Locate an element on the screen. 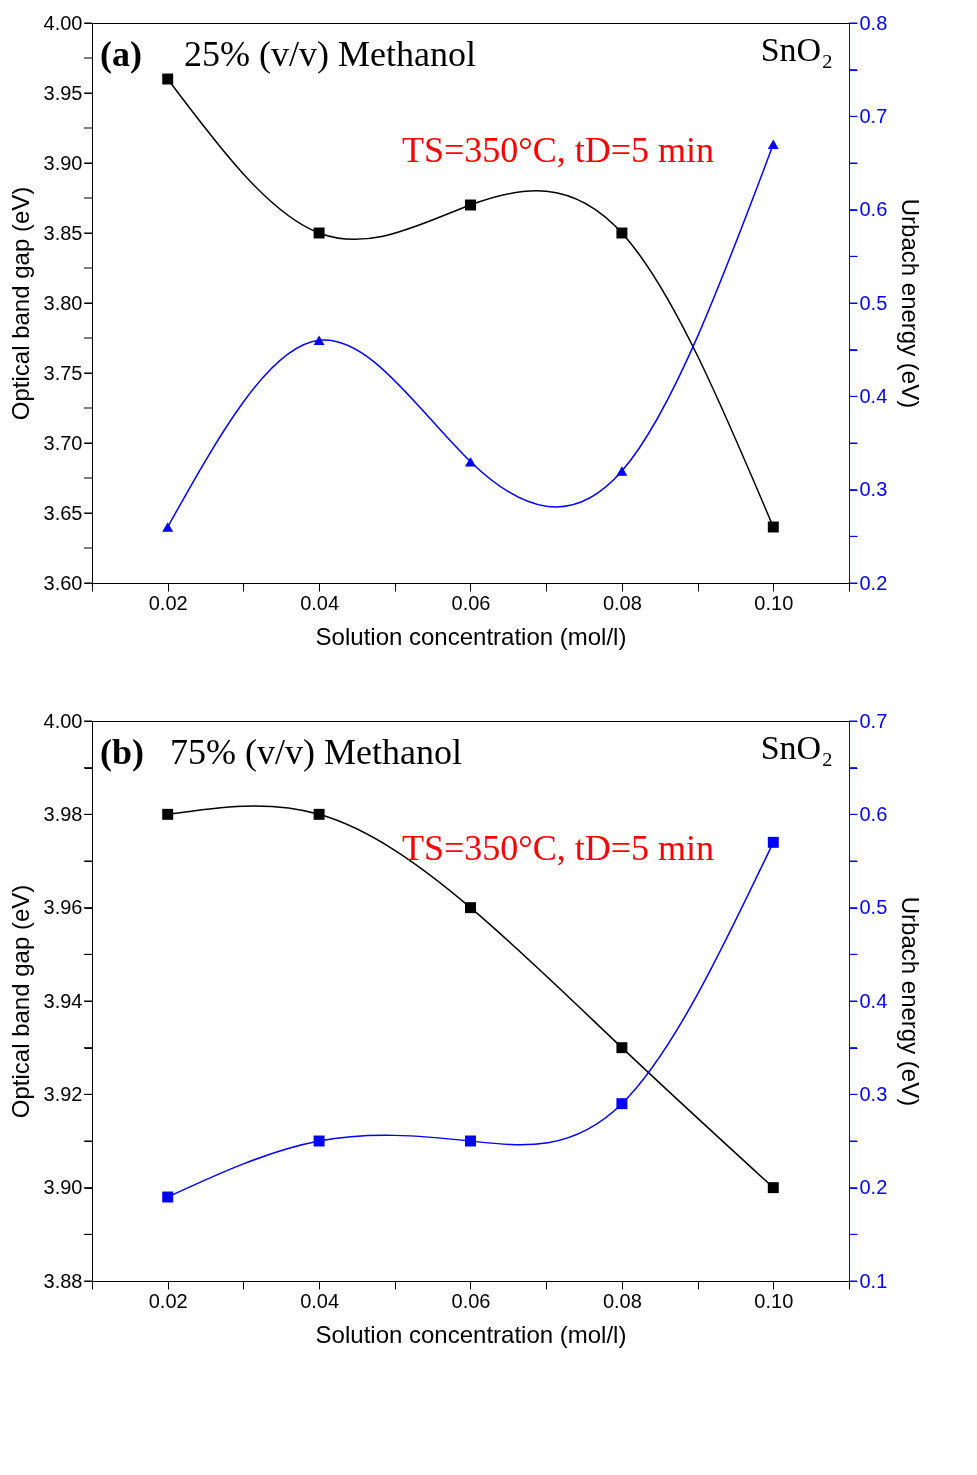 The width and height of the screenshot is (977, 1475). y-tick-label: 3.92 is located at coordinates (63, 1093).